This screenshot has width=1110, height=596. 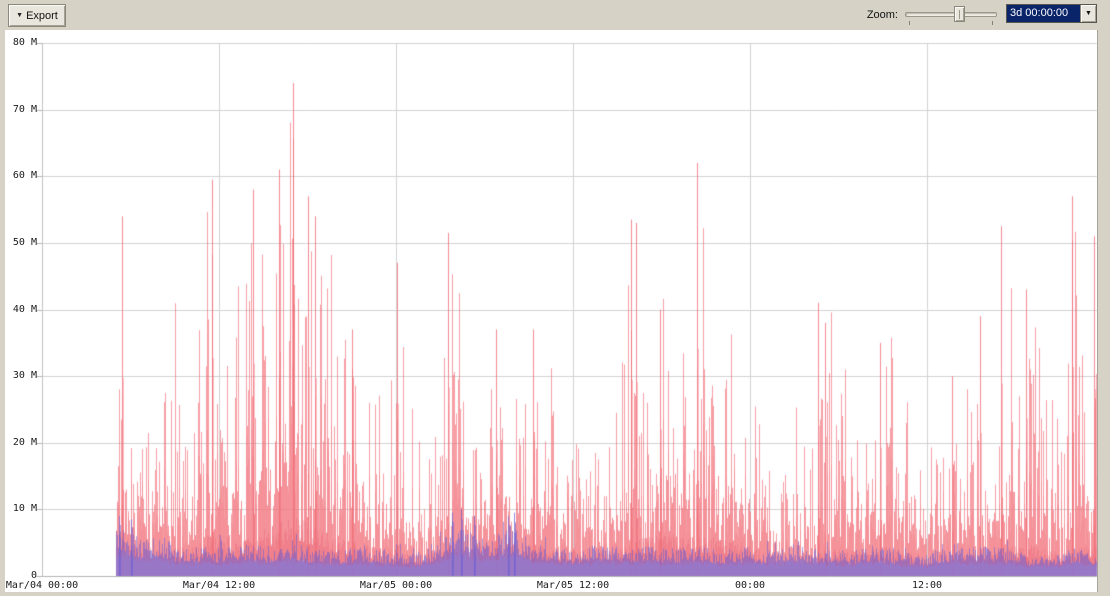 What do you see at coordinates (24, 309) in the screenshot?
I see `y-axis-label: 40 M` at bounding box center [24, 309].